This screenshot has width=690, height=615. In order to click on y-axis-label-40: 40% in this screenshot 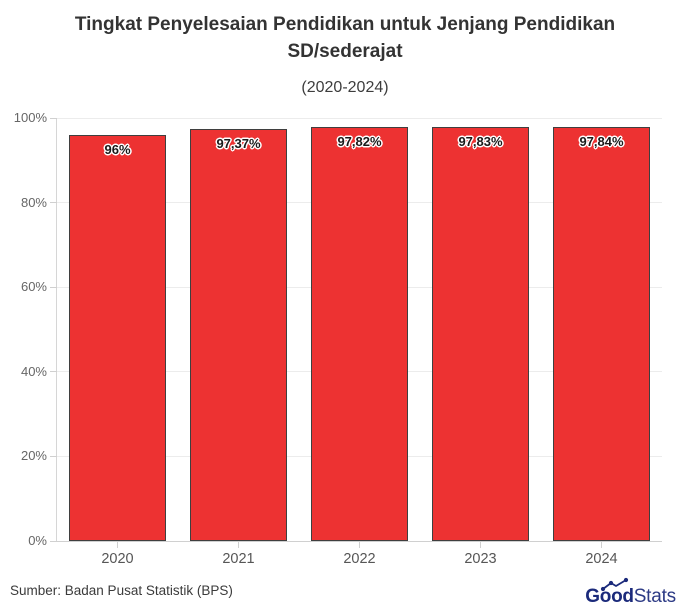, I will do `click(33, 371)`.